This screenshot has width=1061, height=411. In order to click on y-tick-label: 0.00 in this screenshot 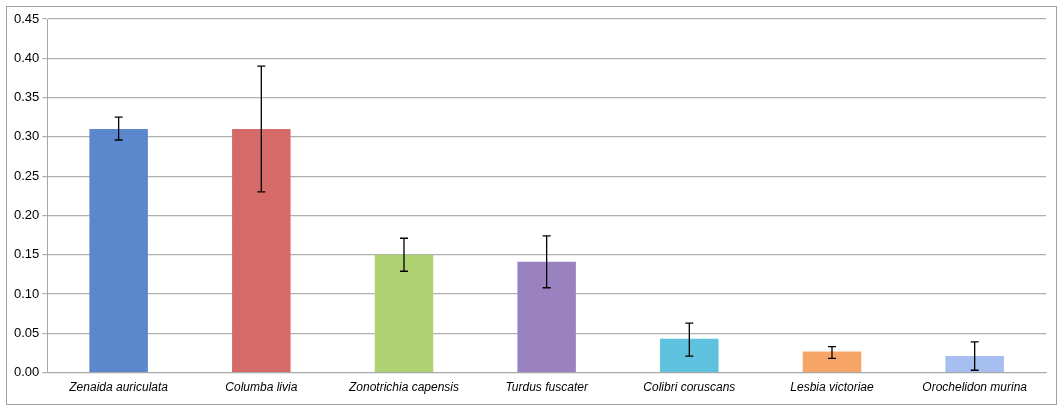, I will do `click(26, 372)`.